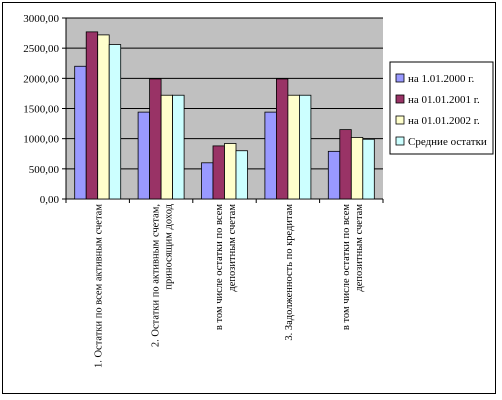 The image size is (502, 400). Describe the element at coordinates (447, 142) in the screenshot. I see `legend-label: Средние остатки` at that location.